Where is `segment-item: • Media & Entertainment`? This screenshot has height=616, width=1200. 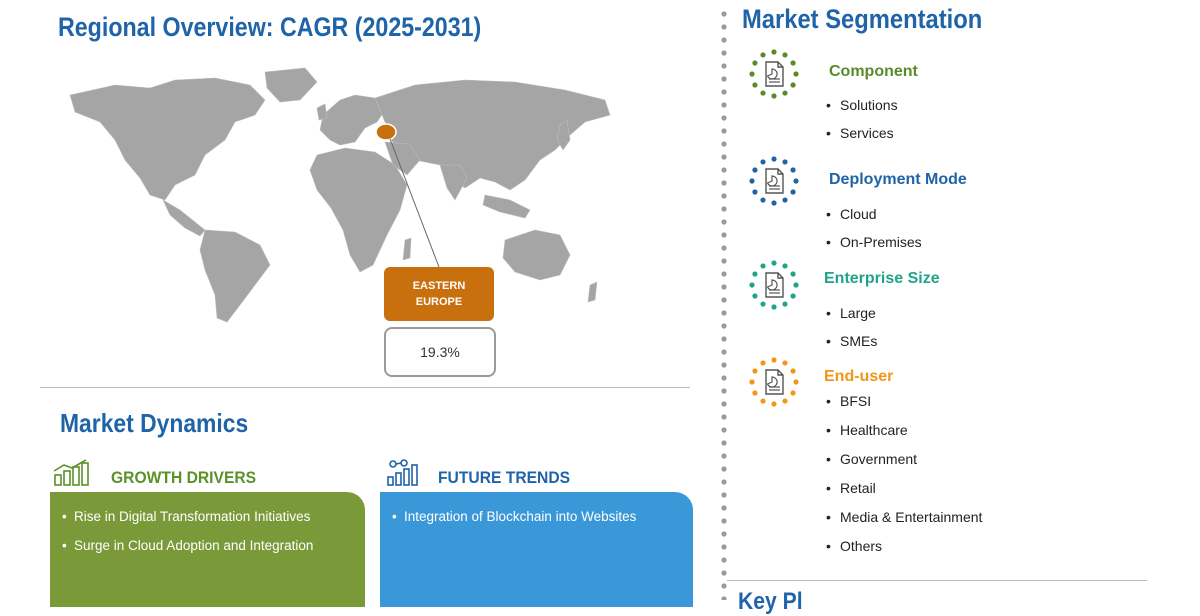 segment-item: • Media & Entertainment is located at coordinates (904, 517).